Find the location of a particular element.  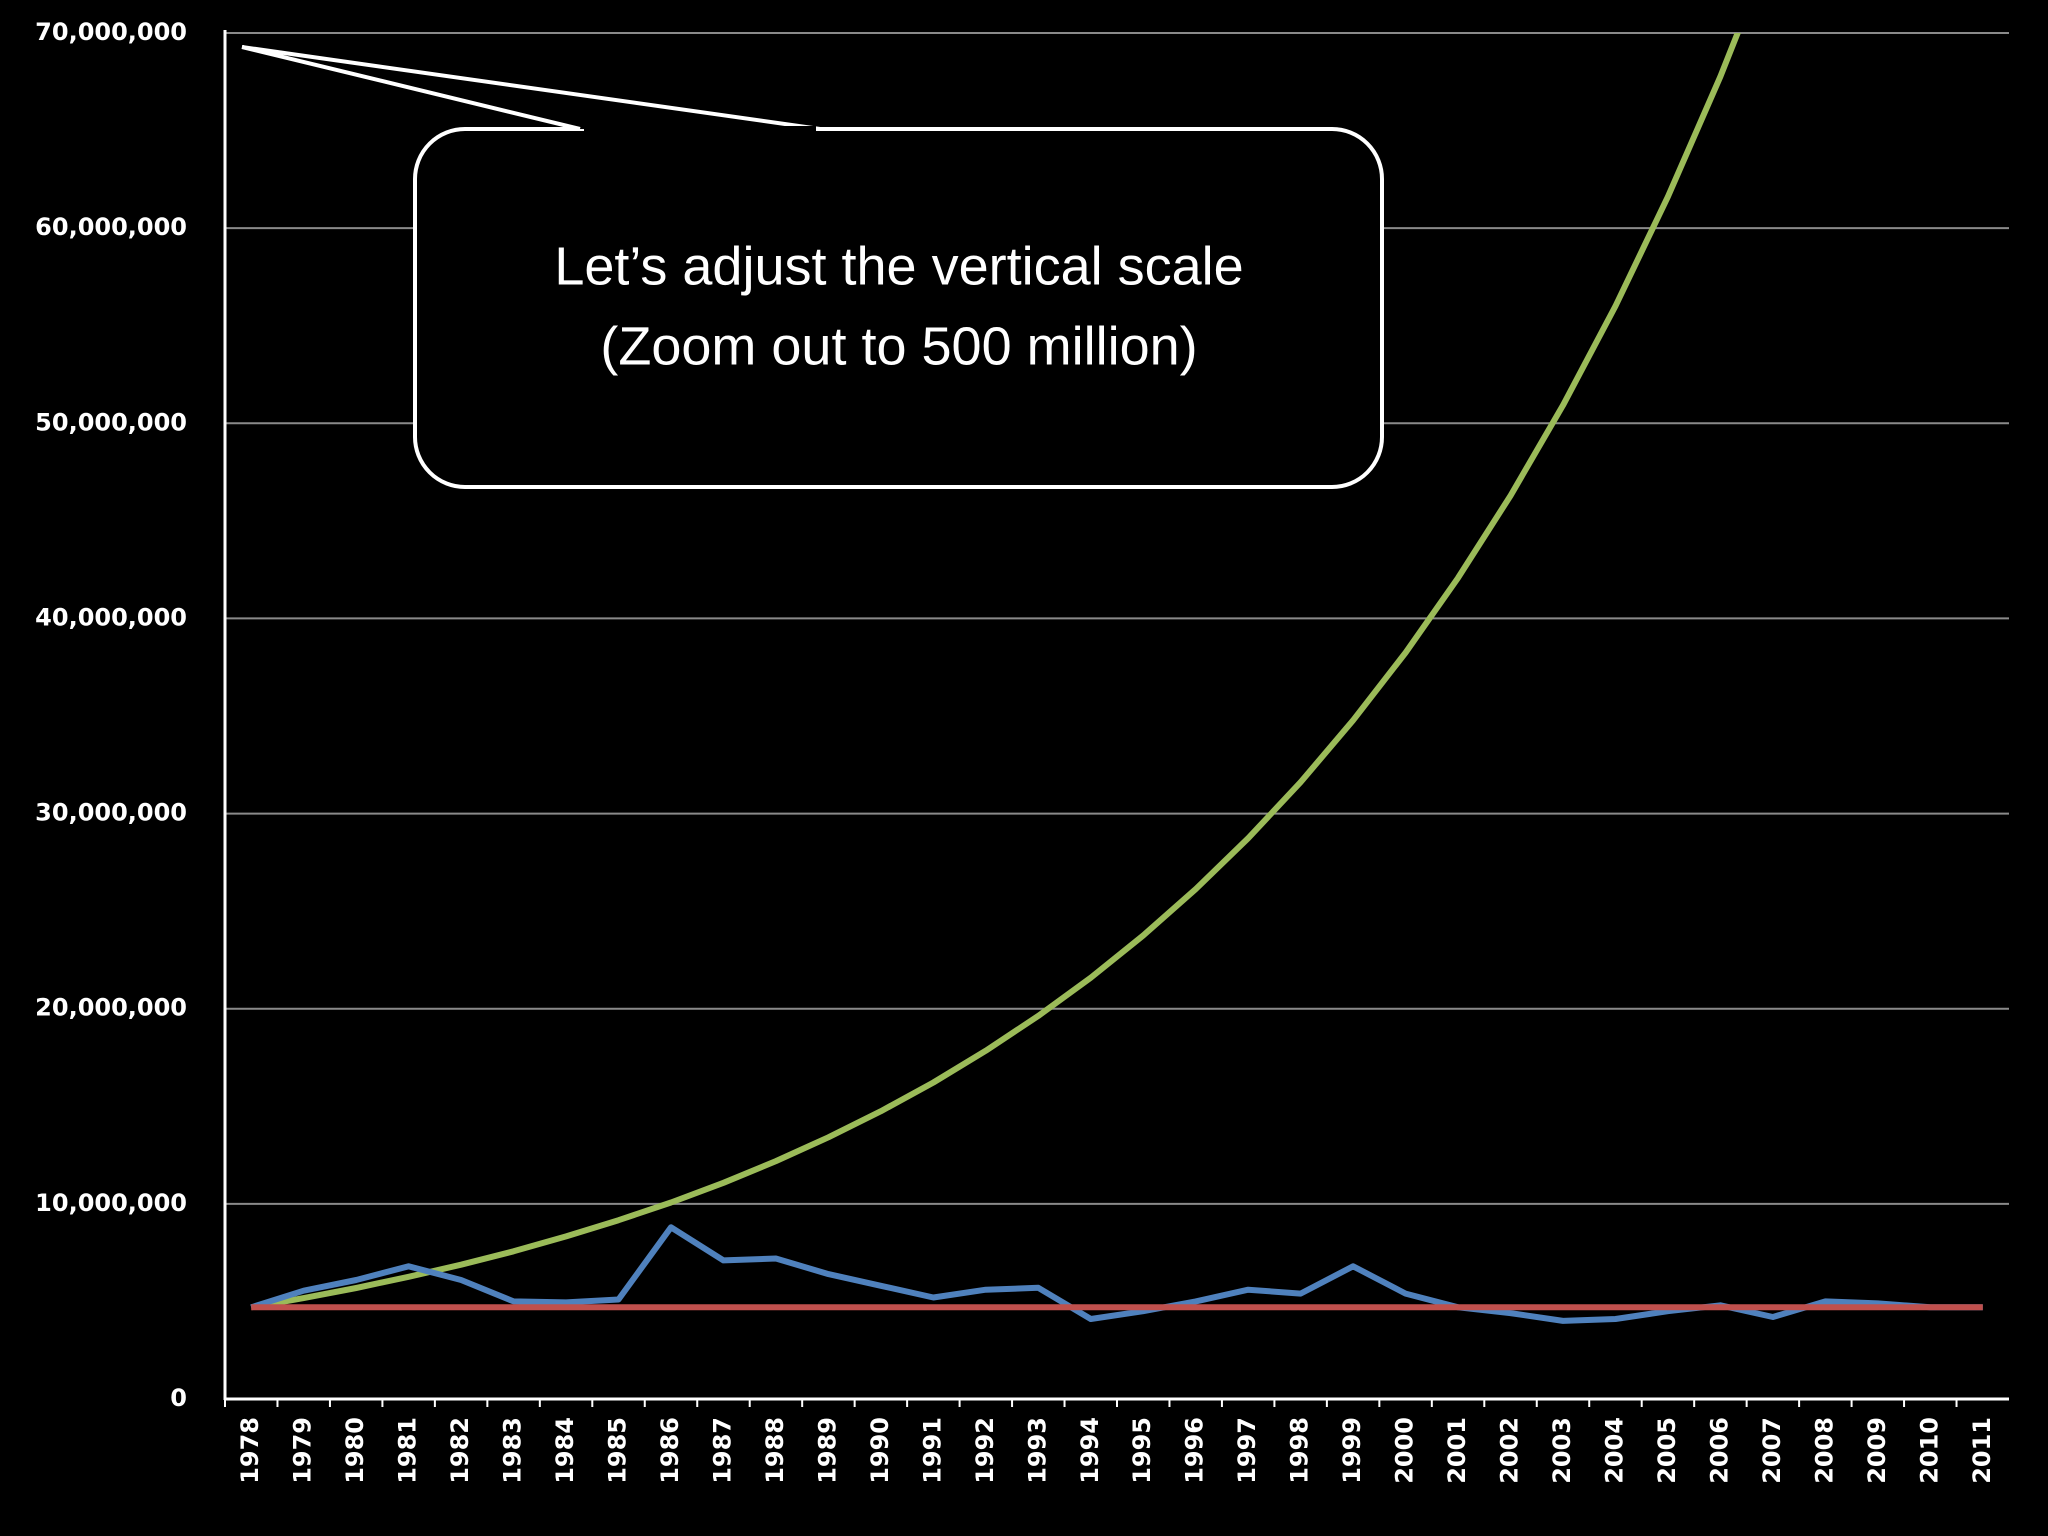

x-tick-label: 1995 is located at coordinates (1142, 1450).